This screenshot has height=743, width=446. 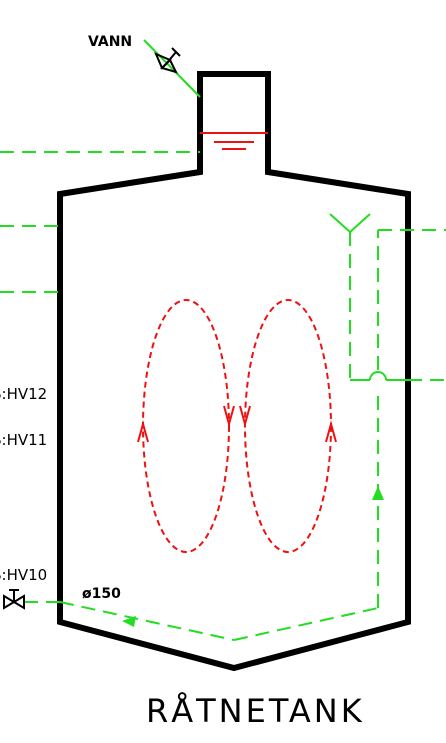 What do you see at coordinates (110, 42) in the screenshot?
I see `water-label: VANN` at bounding box center [110, 42].